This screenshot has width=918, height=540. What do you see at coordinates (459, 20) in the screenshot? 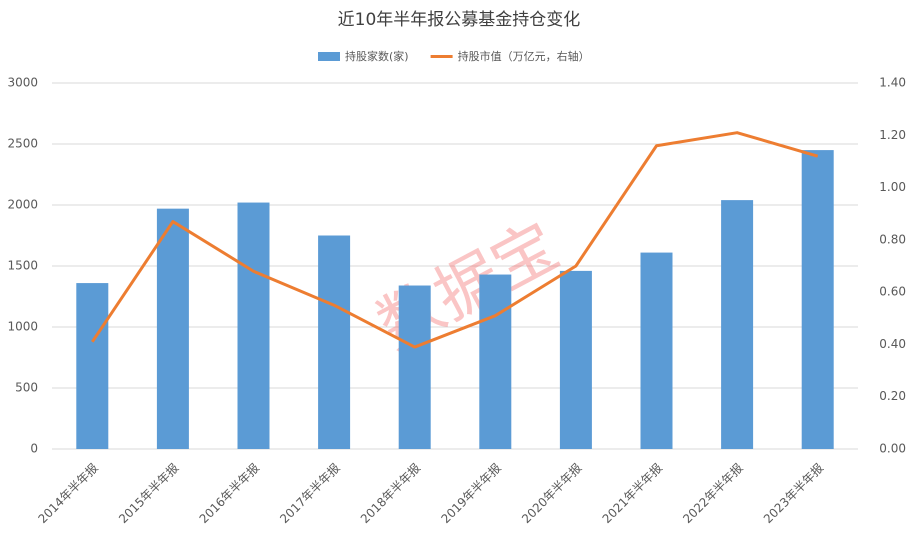
I see `chart-title: 近10年半年报公募基金持仓变化` at bounding box center [459, 20].